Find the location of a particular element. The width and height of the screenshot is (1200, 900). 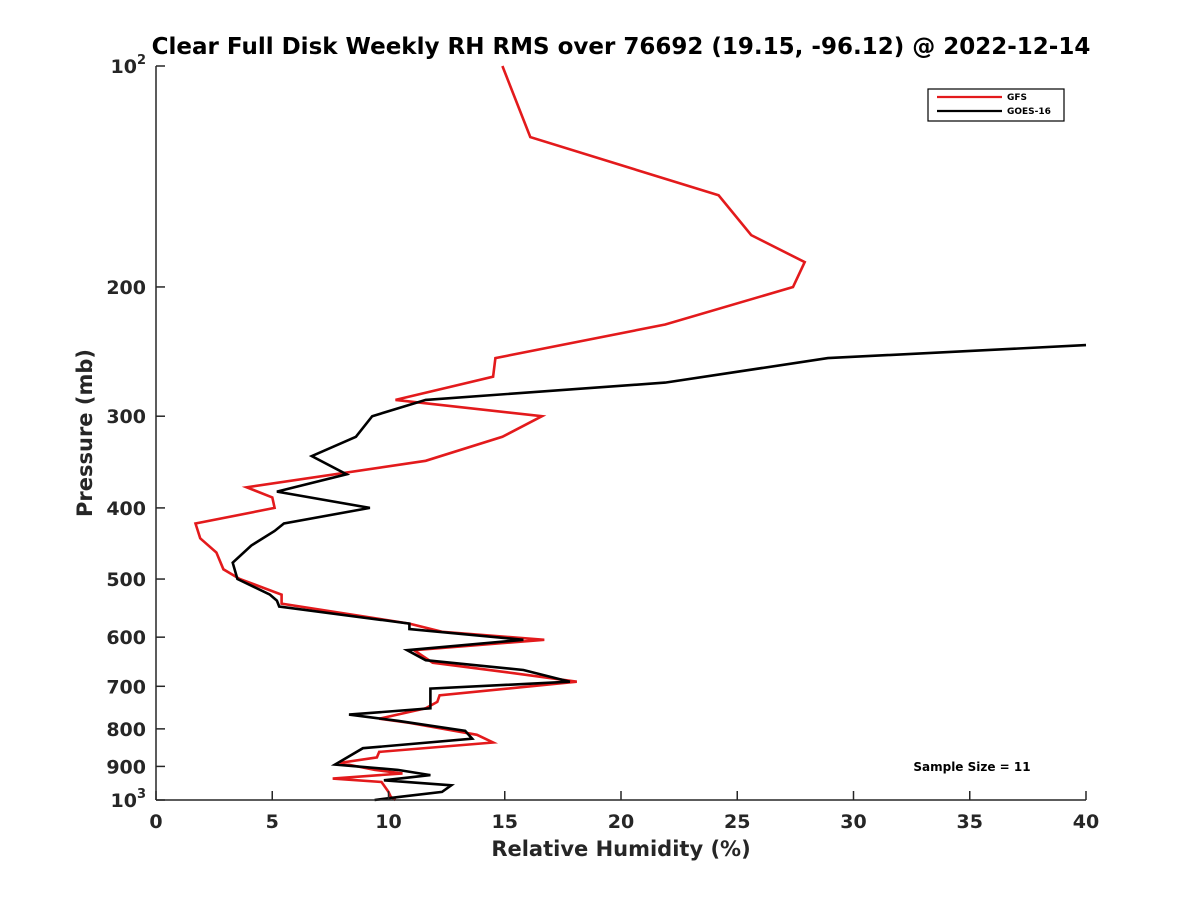

x-ticks: 0 5 10 15 20 25 30 35 40 is located at coordinates (624, 812).